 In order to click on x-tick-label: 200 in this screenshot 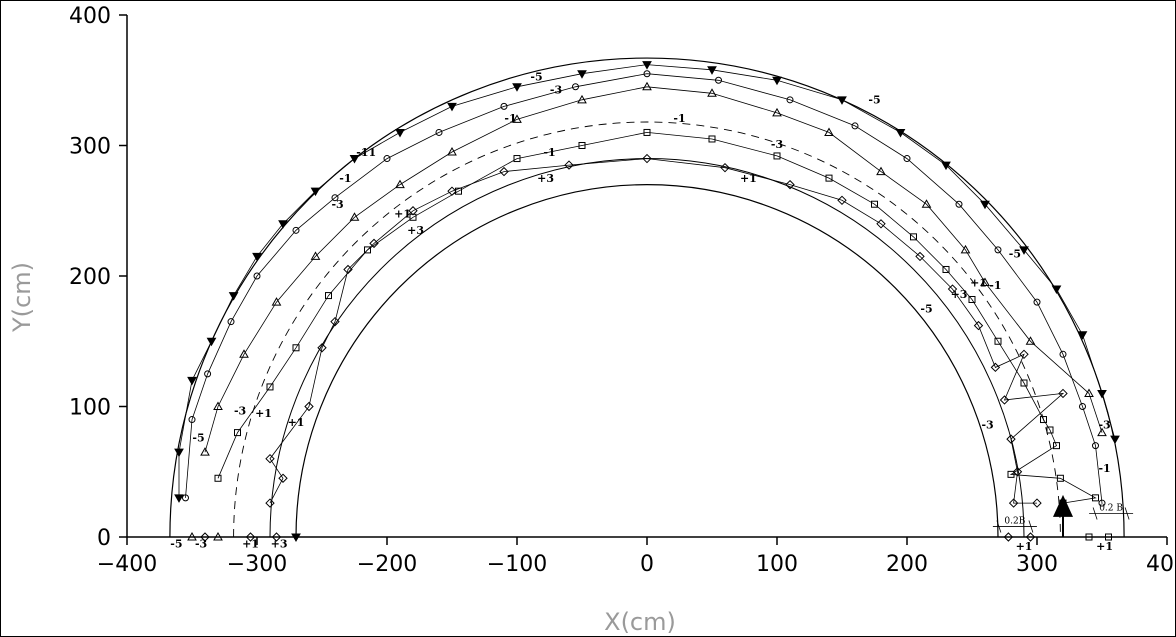, I will do `click(907, 564)`.